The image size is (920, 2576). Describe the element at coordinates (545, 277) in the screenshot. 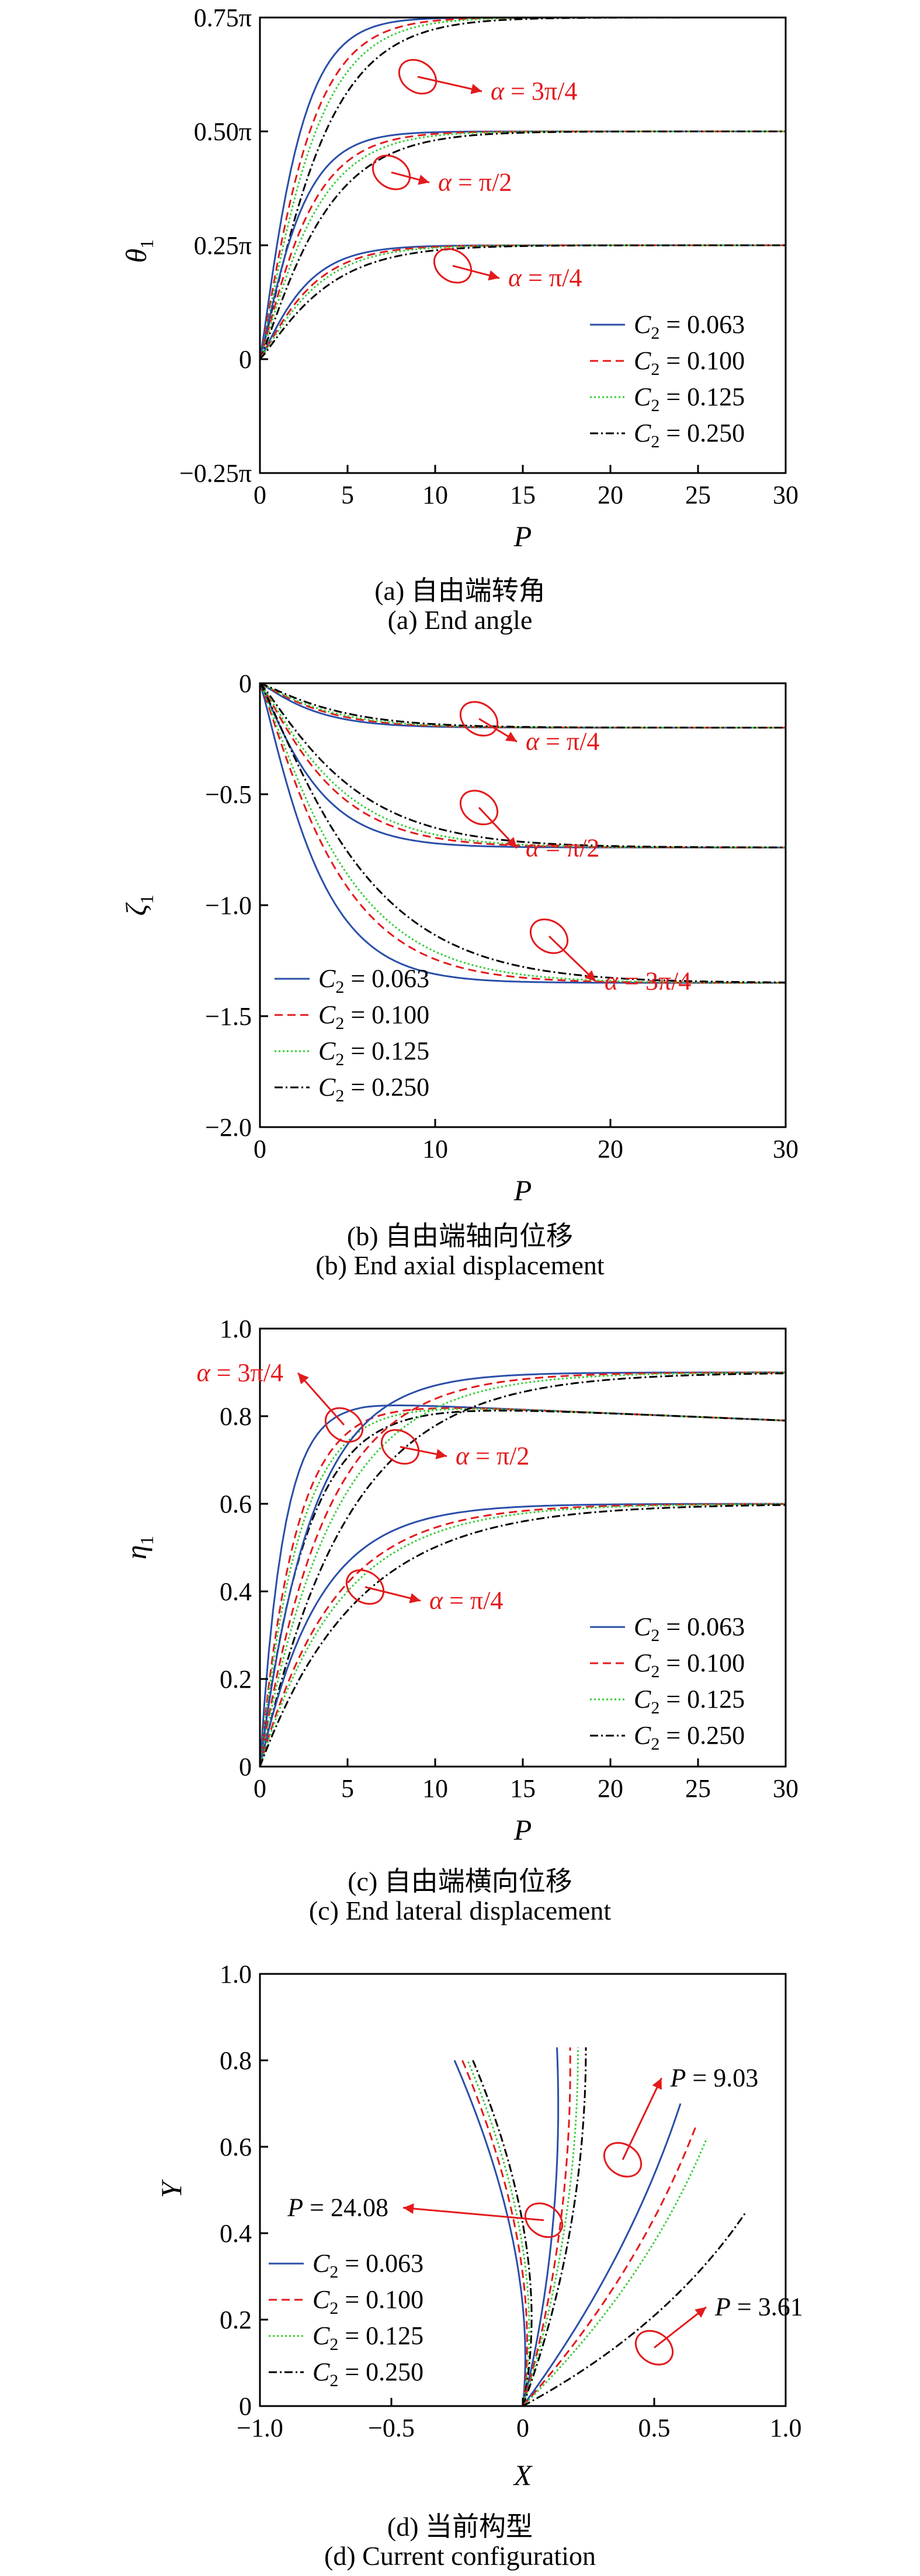

I see `annotation-label-a: α = π/4` at that location.